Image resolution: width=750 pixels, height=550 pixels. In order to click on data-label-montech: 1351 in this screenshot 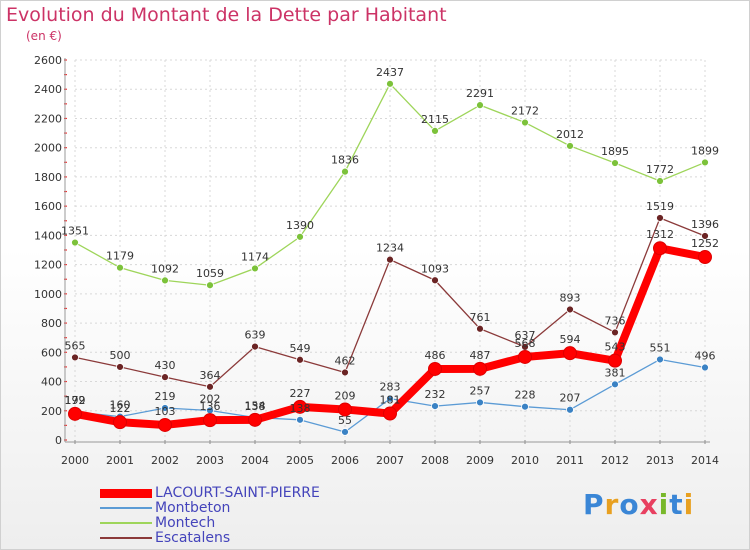, I will do `click(75, 231)`.